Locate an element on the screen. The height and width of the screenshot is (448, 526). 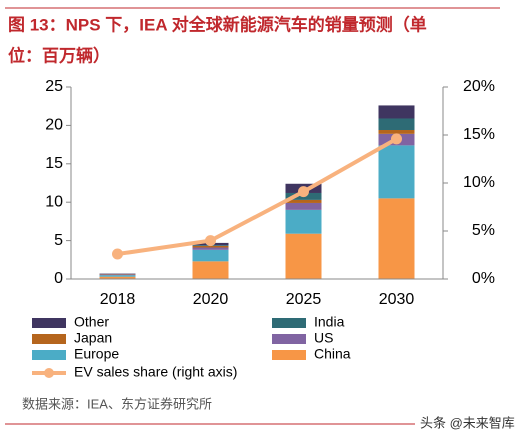
y2-tick-label: 5% is located at coordinates (483, 230).